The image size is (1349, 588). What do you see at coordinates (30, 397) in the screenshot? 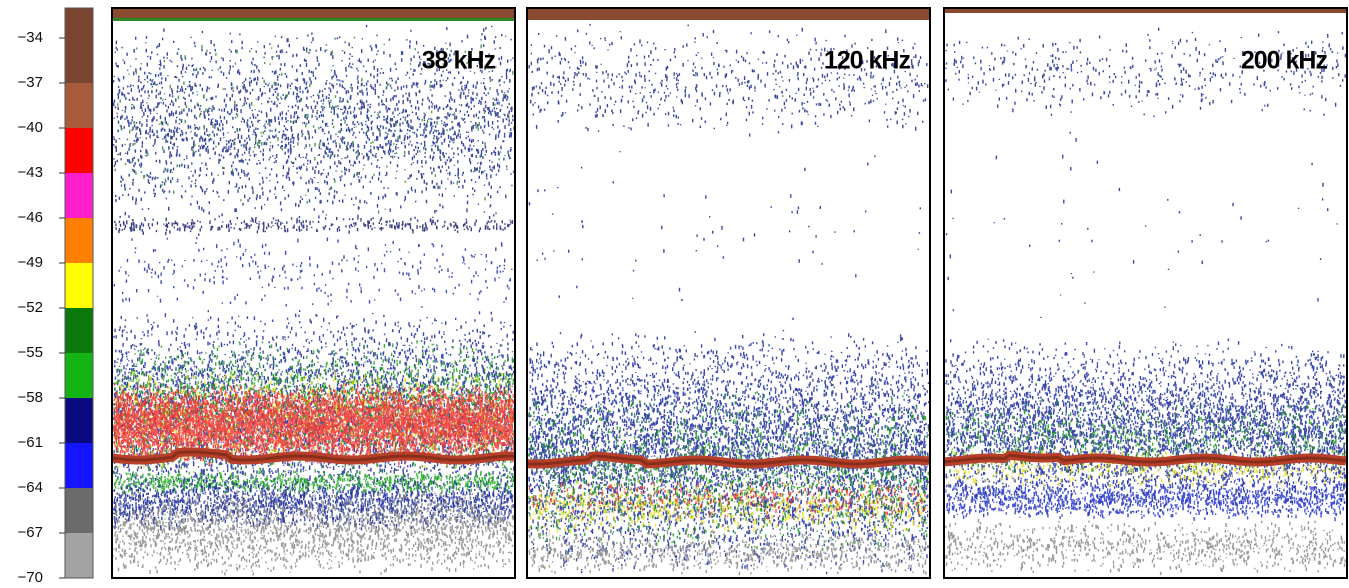
I see `colorbar-tick-label: −58` at bounding box center [30, 397].